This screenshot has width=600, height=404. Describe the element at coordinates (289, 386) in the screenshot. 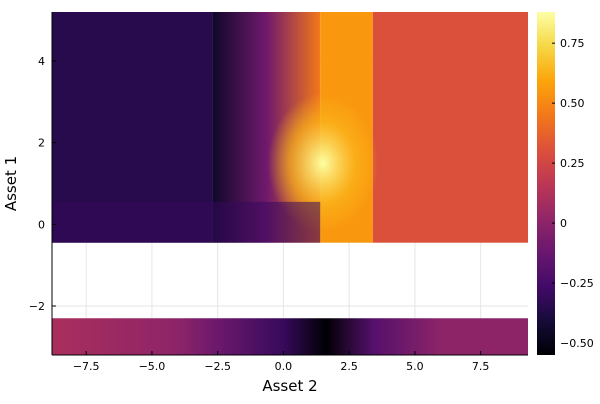

I see `x-axis-label: Asset 2` at that location.